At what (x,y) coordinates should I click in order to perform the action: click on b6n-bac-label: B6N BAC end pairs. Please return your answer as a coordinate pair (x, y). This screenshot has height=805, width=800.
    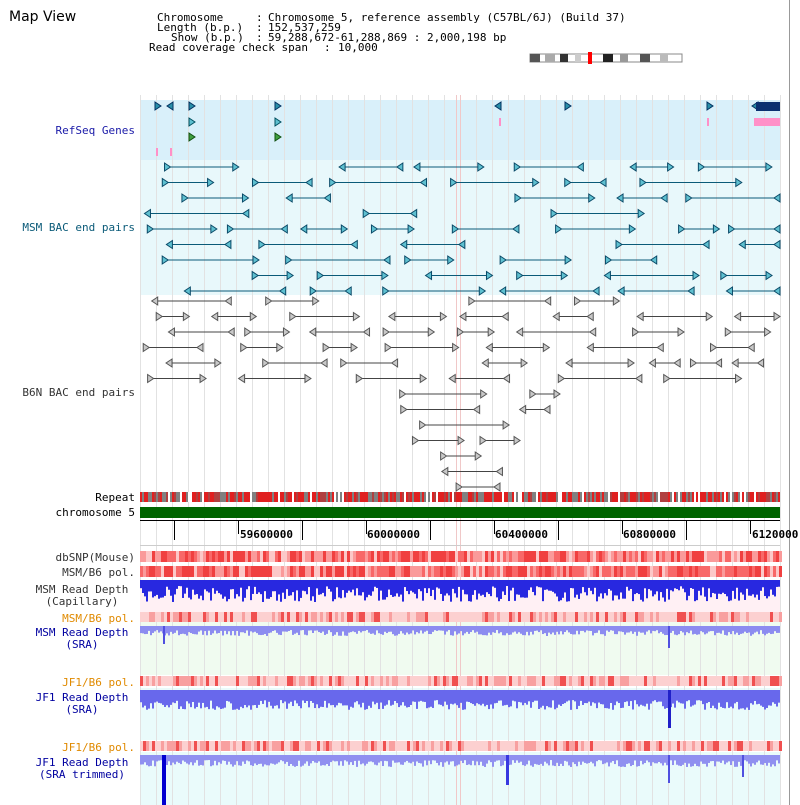
    Looking at the image, I should click on (78, 392).